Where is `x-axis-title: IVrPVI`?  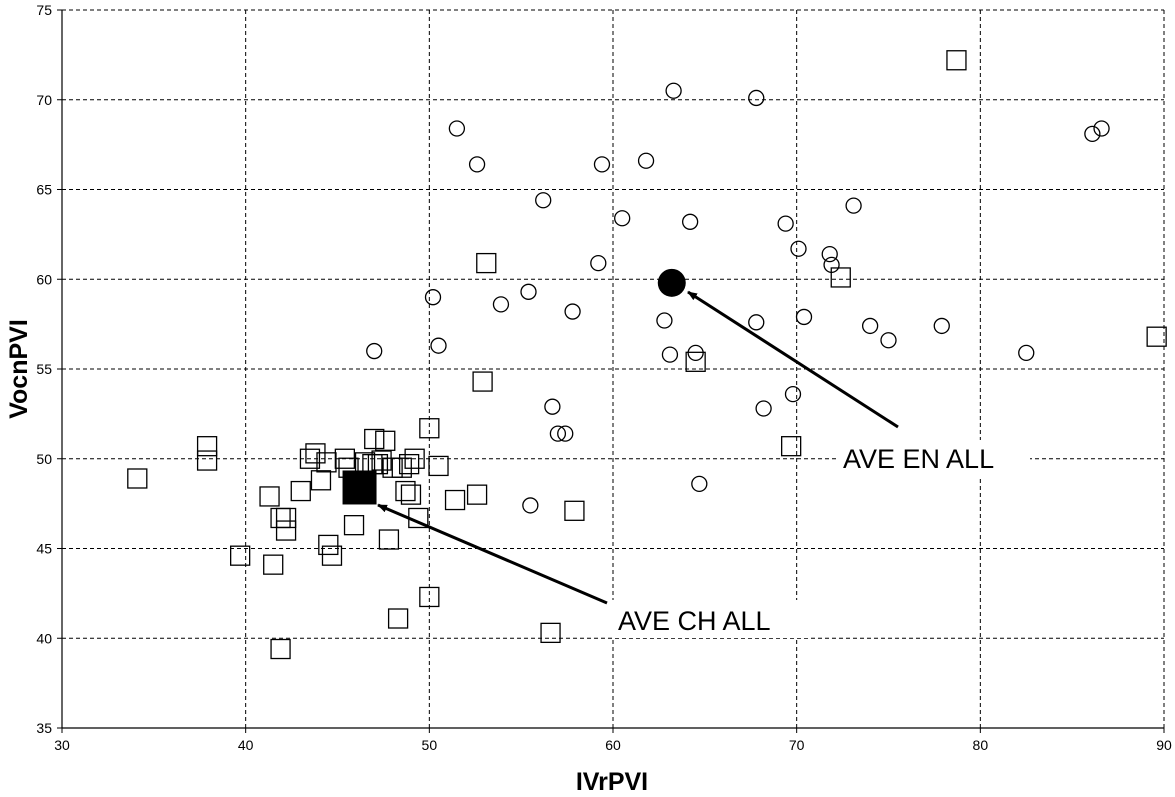
x-axis-title: IVrPVI is located at coordinates (612, 782).